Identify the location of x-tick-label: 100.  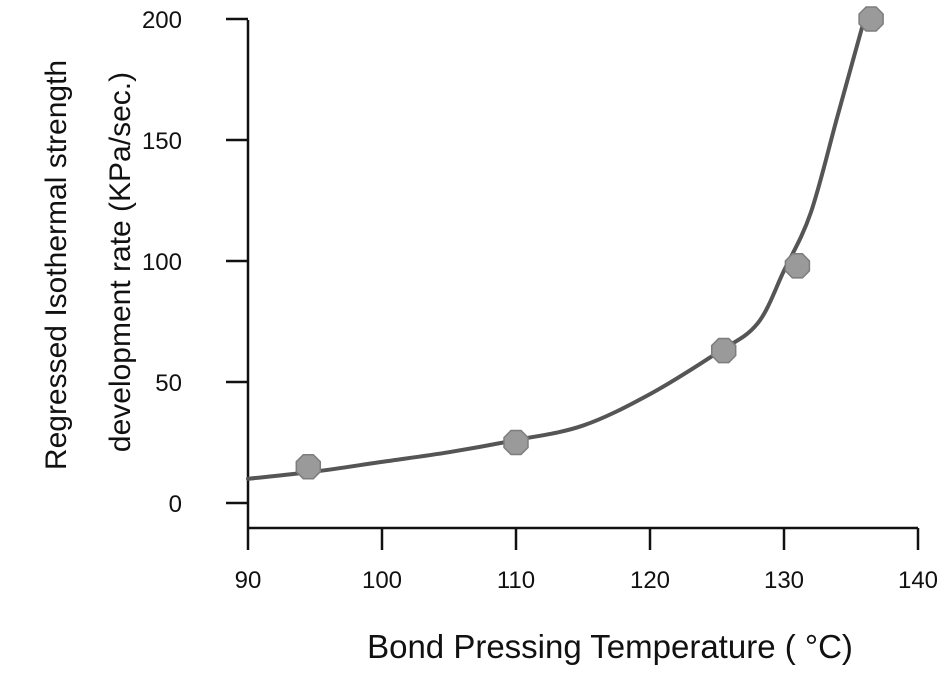
(382, 580).